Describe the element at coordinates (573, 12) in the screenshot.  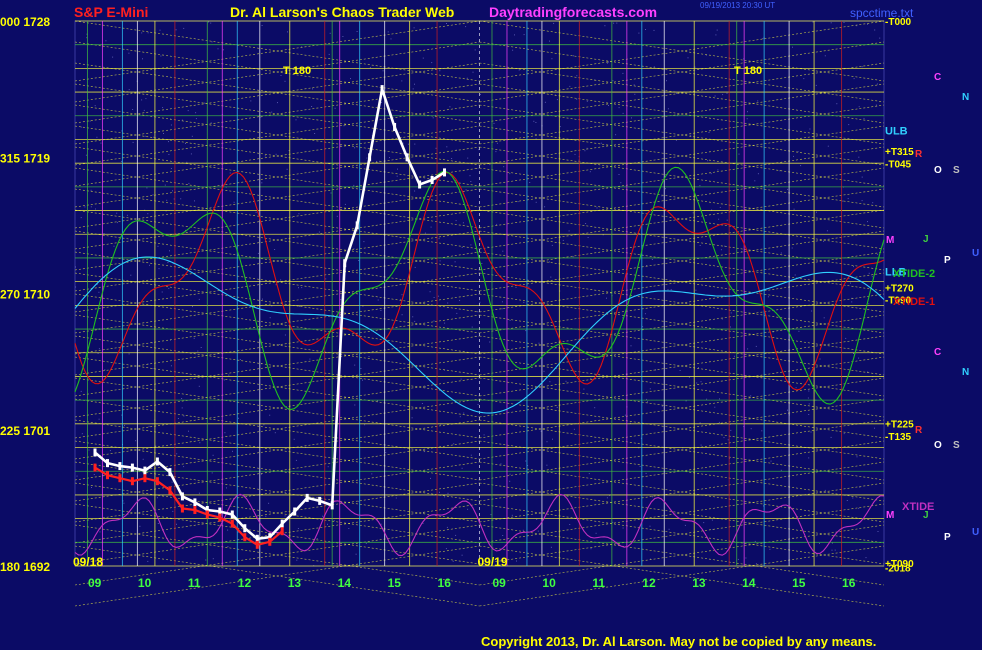
I see `site-link: Daytradingforecasts.com` at that location.